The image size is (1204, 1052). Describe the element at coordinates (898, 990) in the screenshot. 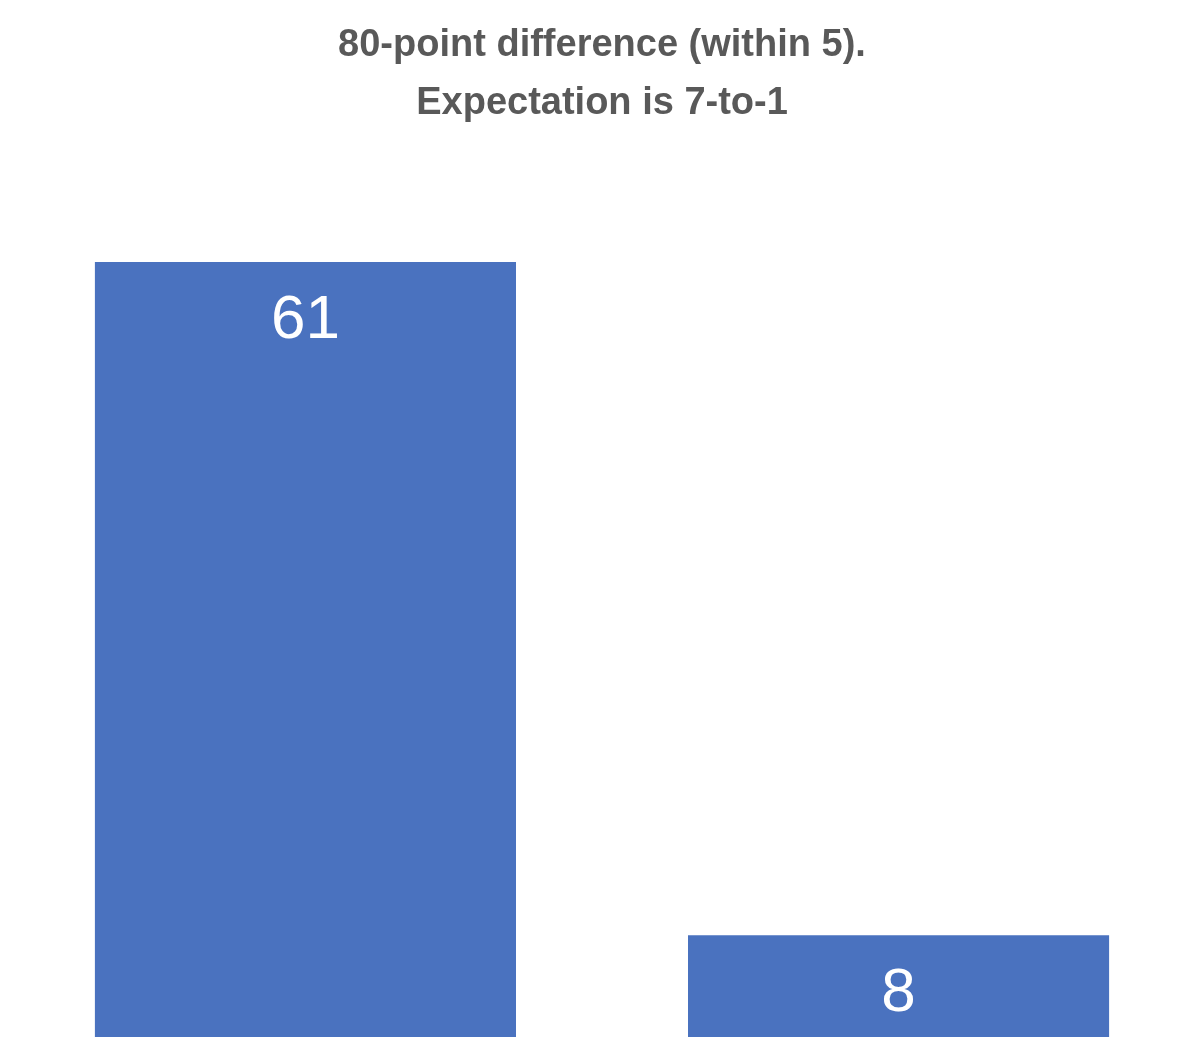

I see `data-label: 8` at that location.